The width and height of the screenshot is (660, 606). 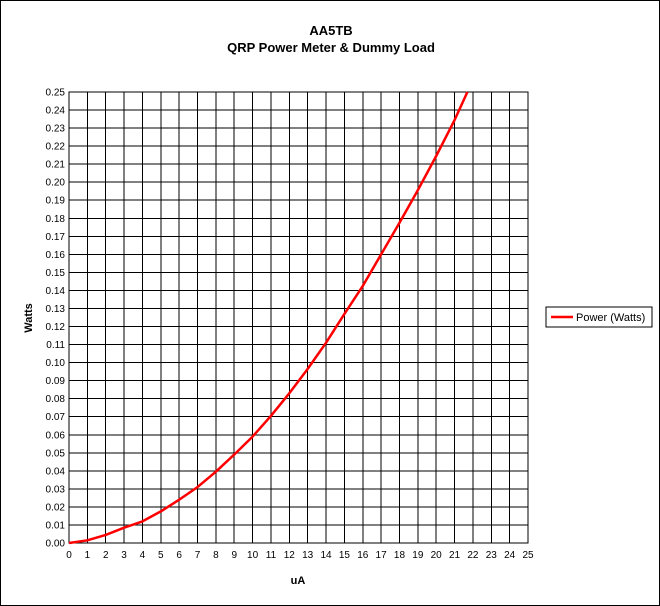 What do you see at coordinates (363, 555) in the screenshot?
I see `x-tick-label: 16` at bounding box center [363, 555].